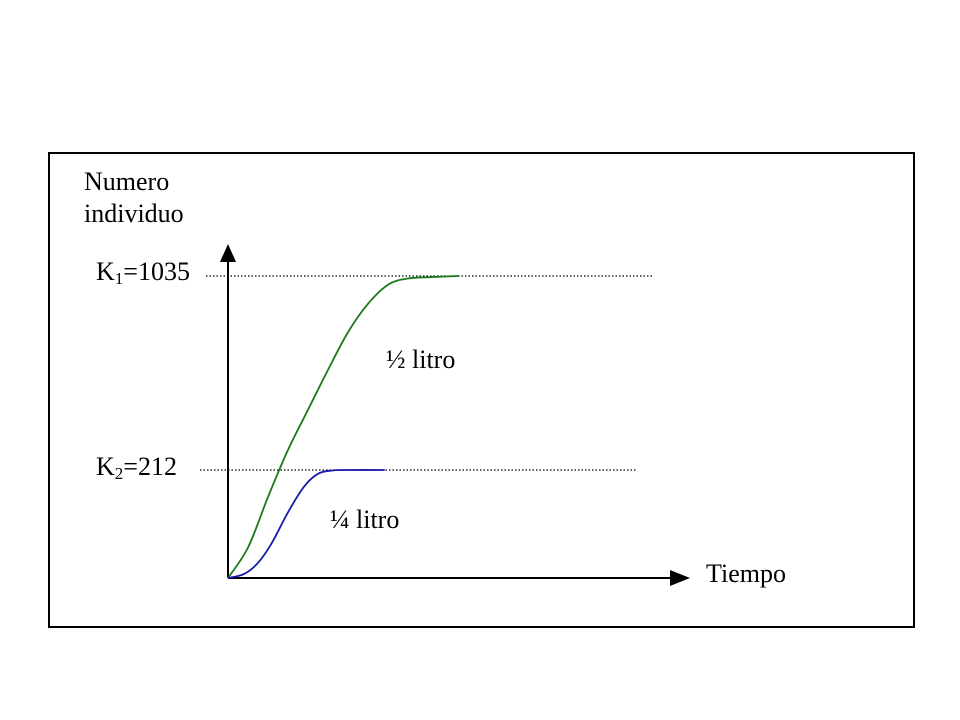 The height and width of the screenshot is (720, 960). What do you see at coordinates (364, 519) in the screenshot?
I see `series-label-2: ¼ litro` at bounding box center [364, 519].